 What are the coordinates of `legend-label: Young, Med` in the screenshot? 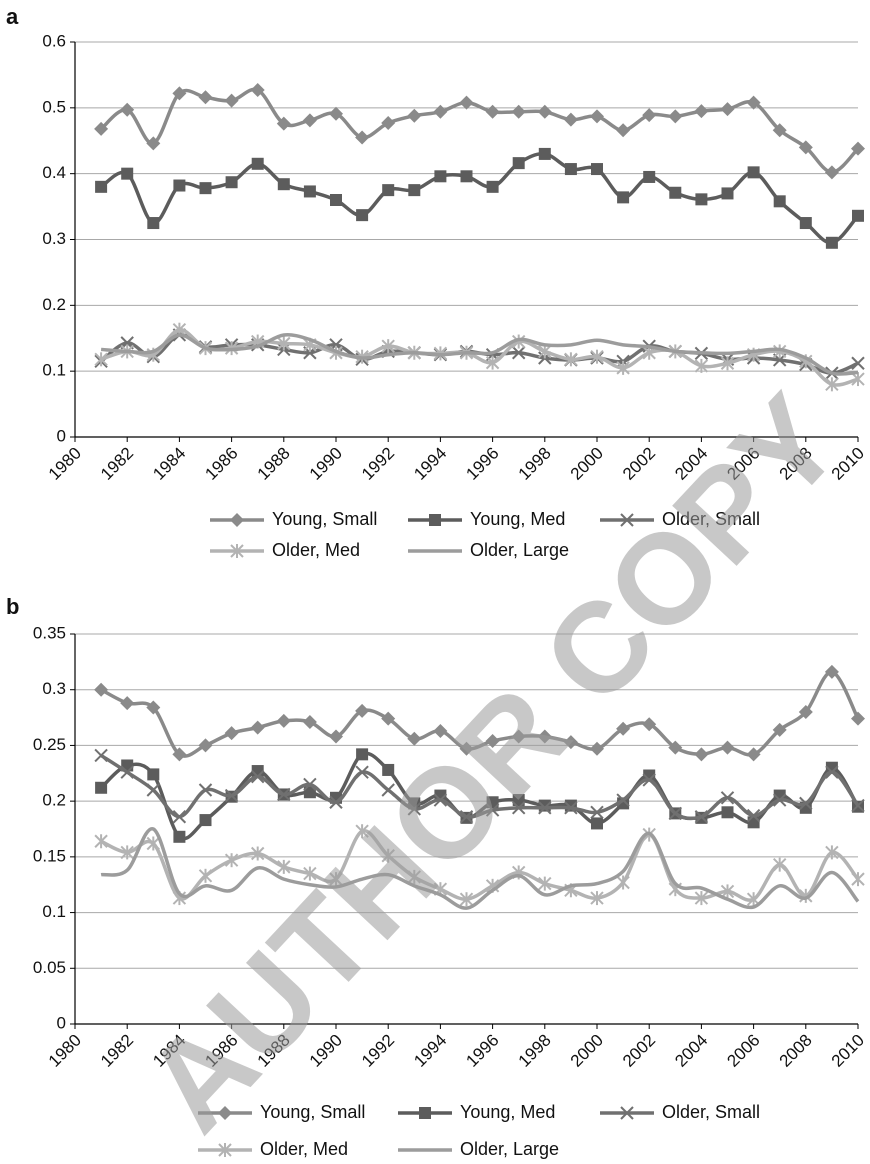 It's located at (507, 1112).